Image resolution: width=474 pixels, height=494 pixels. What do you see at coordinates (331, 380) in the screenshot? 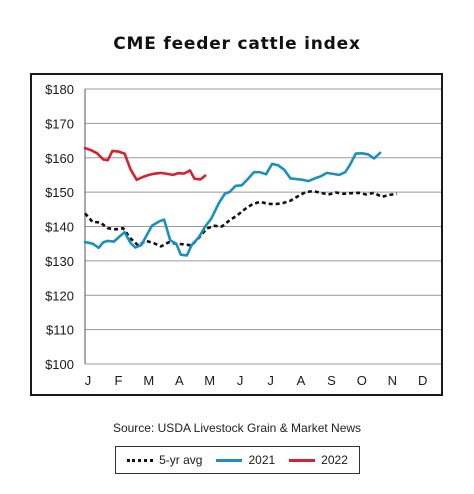
I see `x-tick-label: S` at bounding box center [331, 380].